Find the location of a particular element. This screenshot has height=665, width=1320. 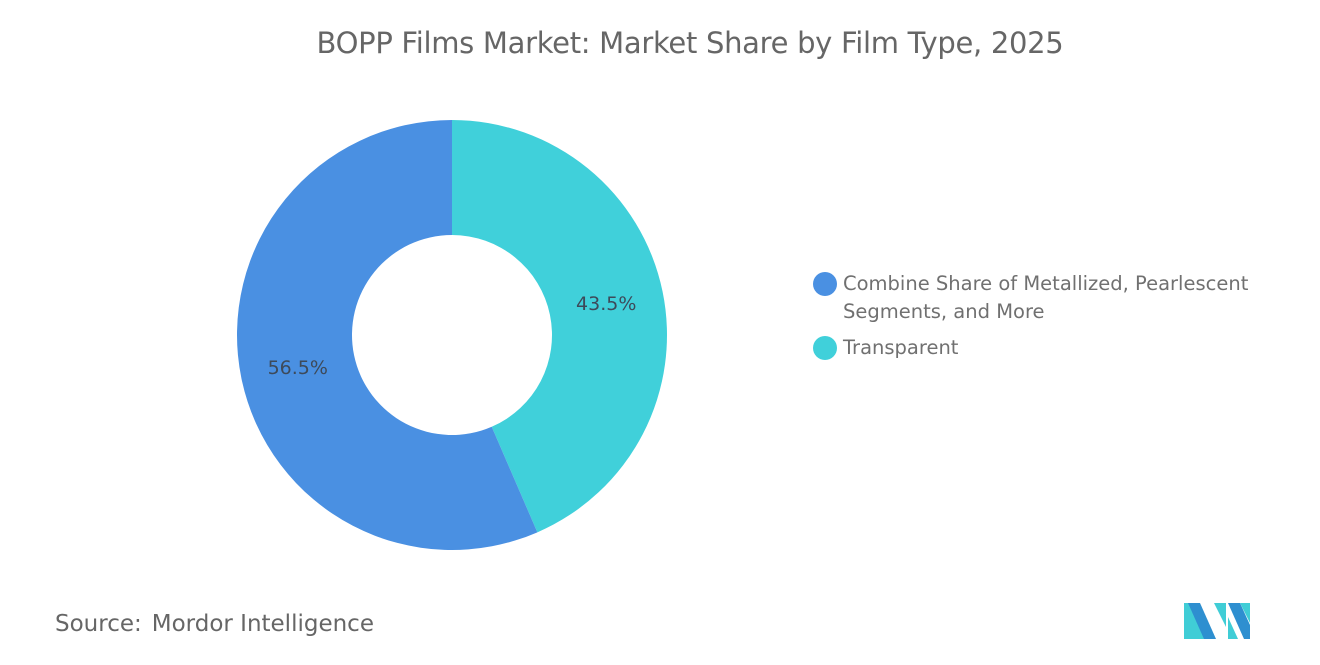

legend-item-transparent: Transparent is located at coordinates (1048, 348).